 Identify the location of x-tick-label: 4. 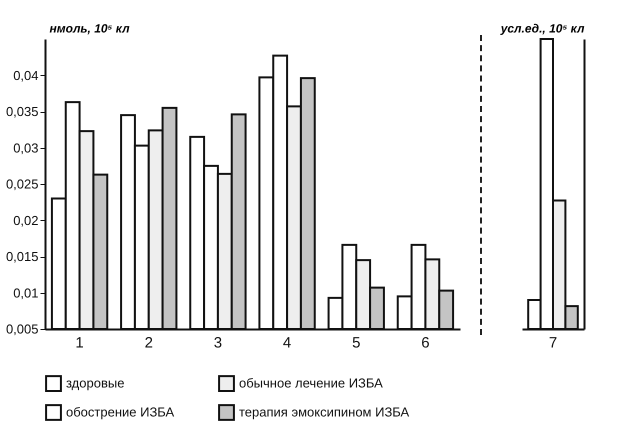
(287, 343).